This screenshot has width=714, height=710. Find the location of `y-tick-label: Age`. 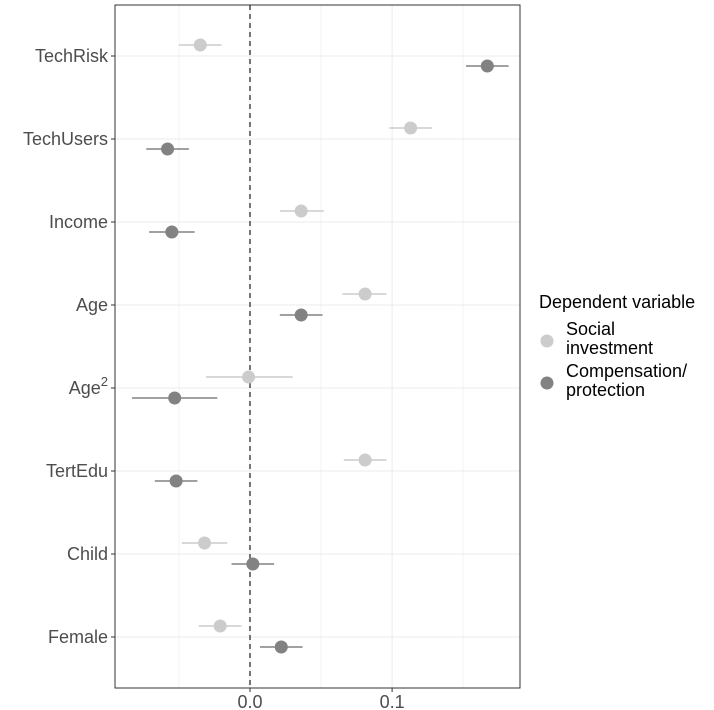

y-tick-label: Age is located at coordinates (92, 305).